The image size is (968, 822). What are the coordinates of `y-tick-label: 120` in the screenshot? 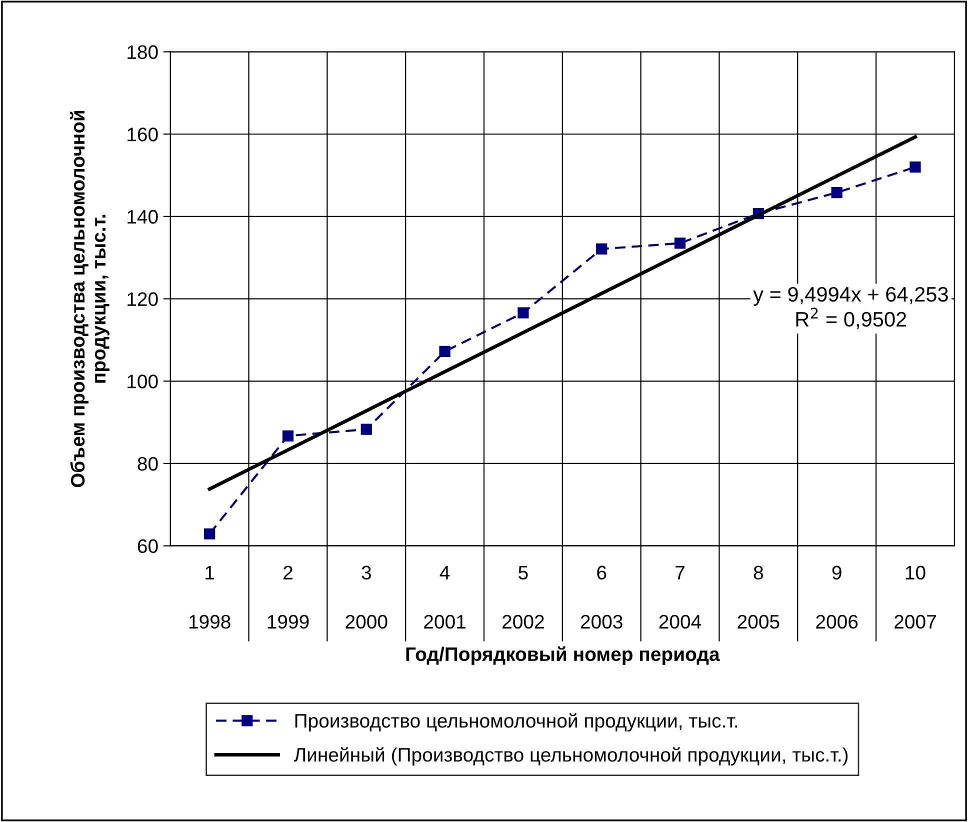 It's located at (143, 299).